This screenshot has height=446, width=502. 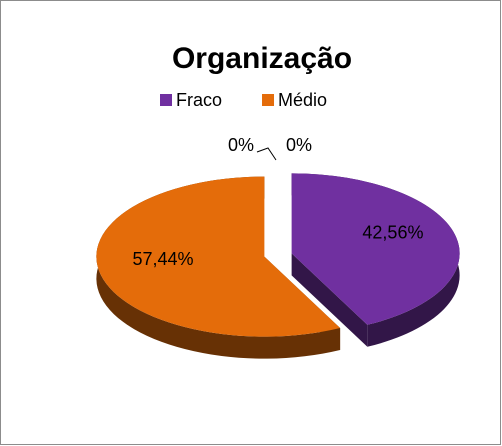 What do you see at coordinates (266, 154) in the screenshot?
I see `leader-line` at bounding box center [266, 154].